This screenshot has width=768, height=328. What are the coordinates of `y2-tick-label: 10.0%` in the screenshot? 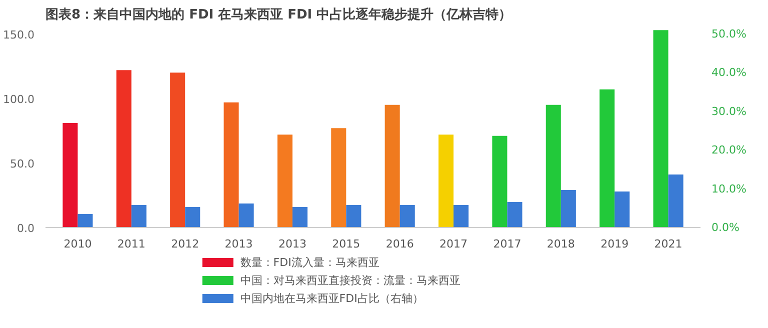 It's located at (729, 189).